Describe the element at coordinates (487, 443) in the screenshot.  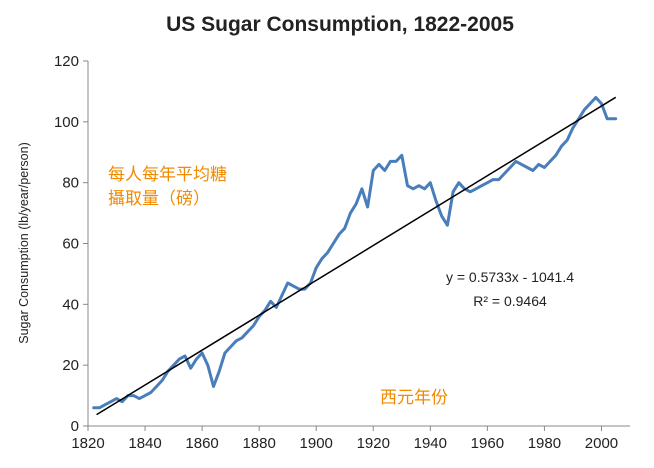
I see `x-tick-label: 1960` at that location.